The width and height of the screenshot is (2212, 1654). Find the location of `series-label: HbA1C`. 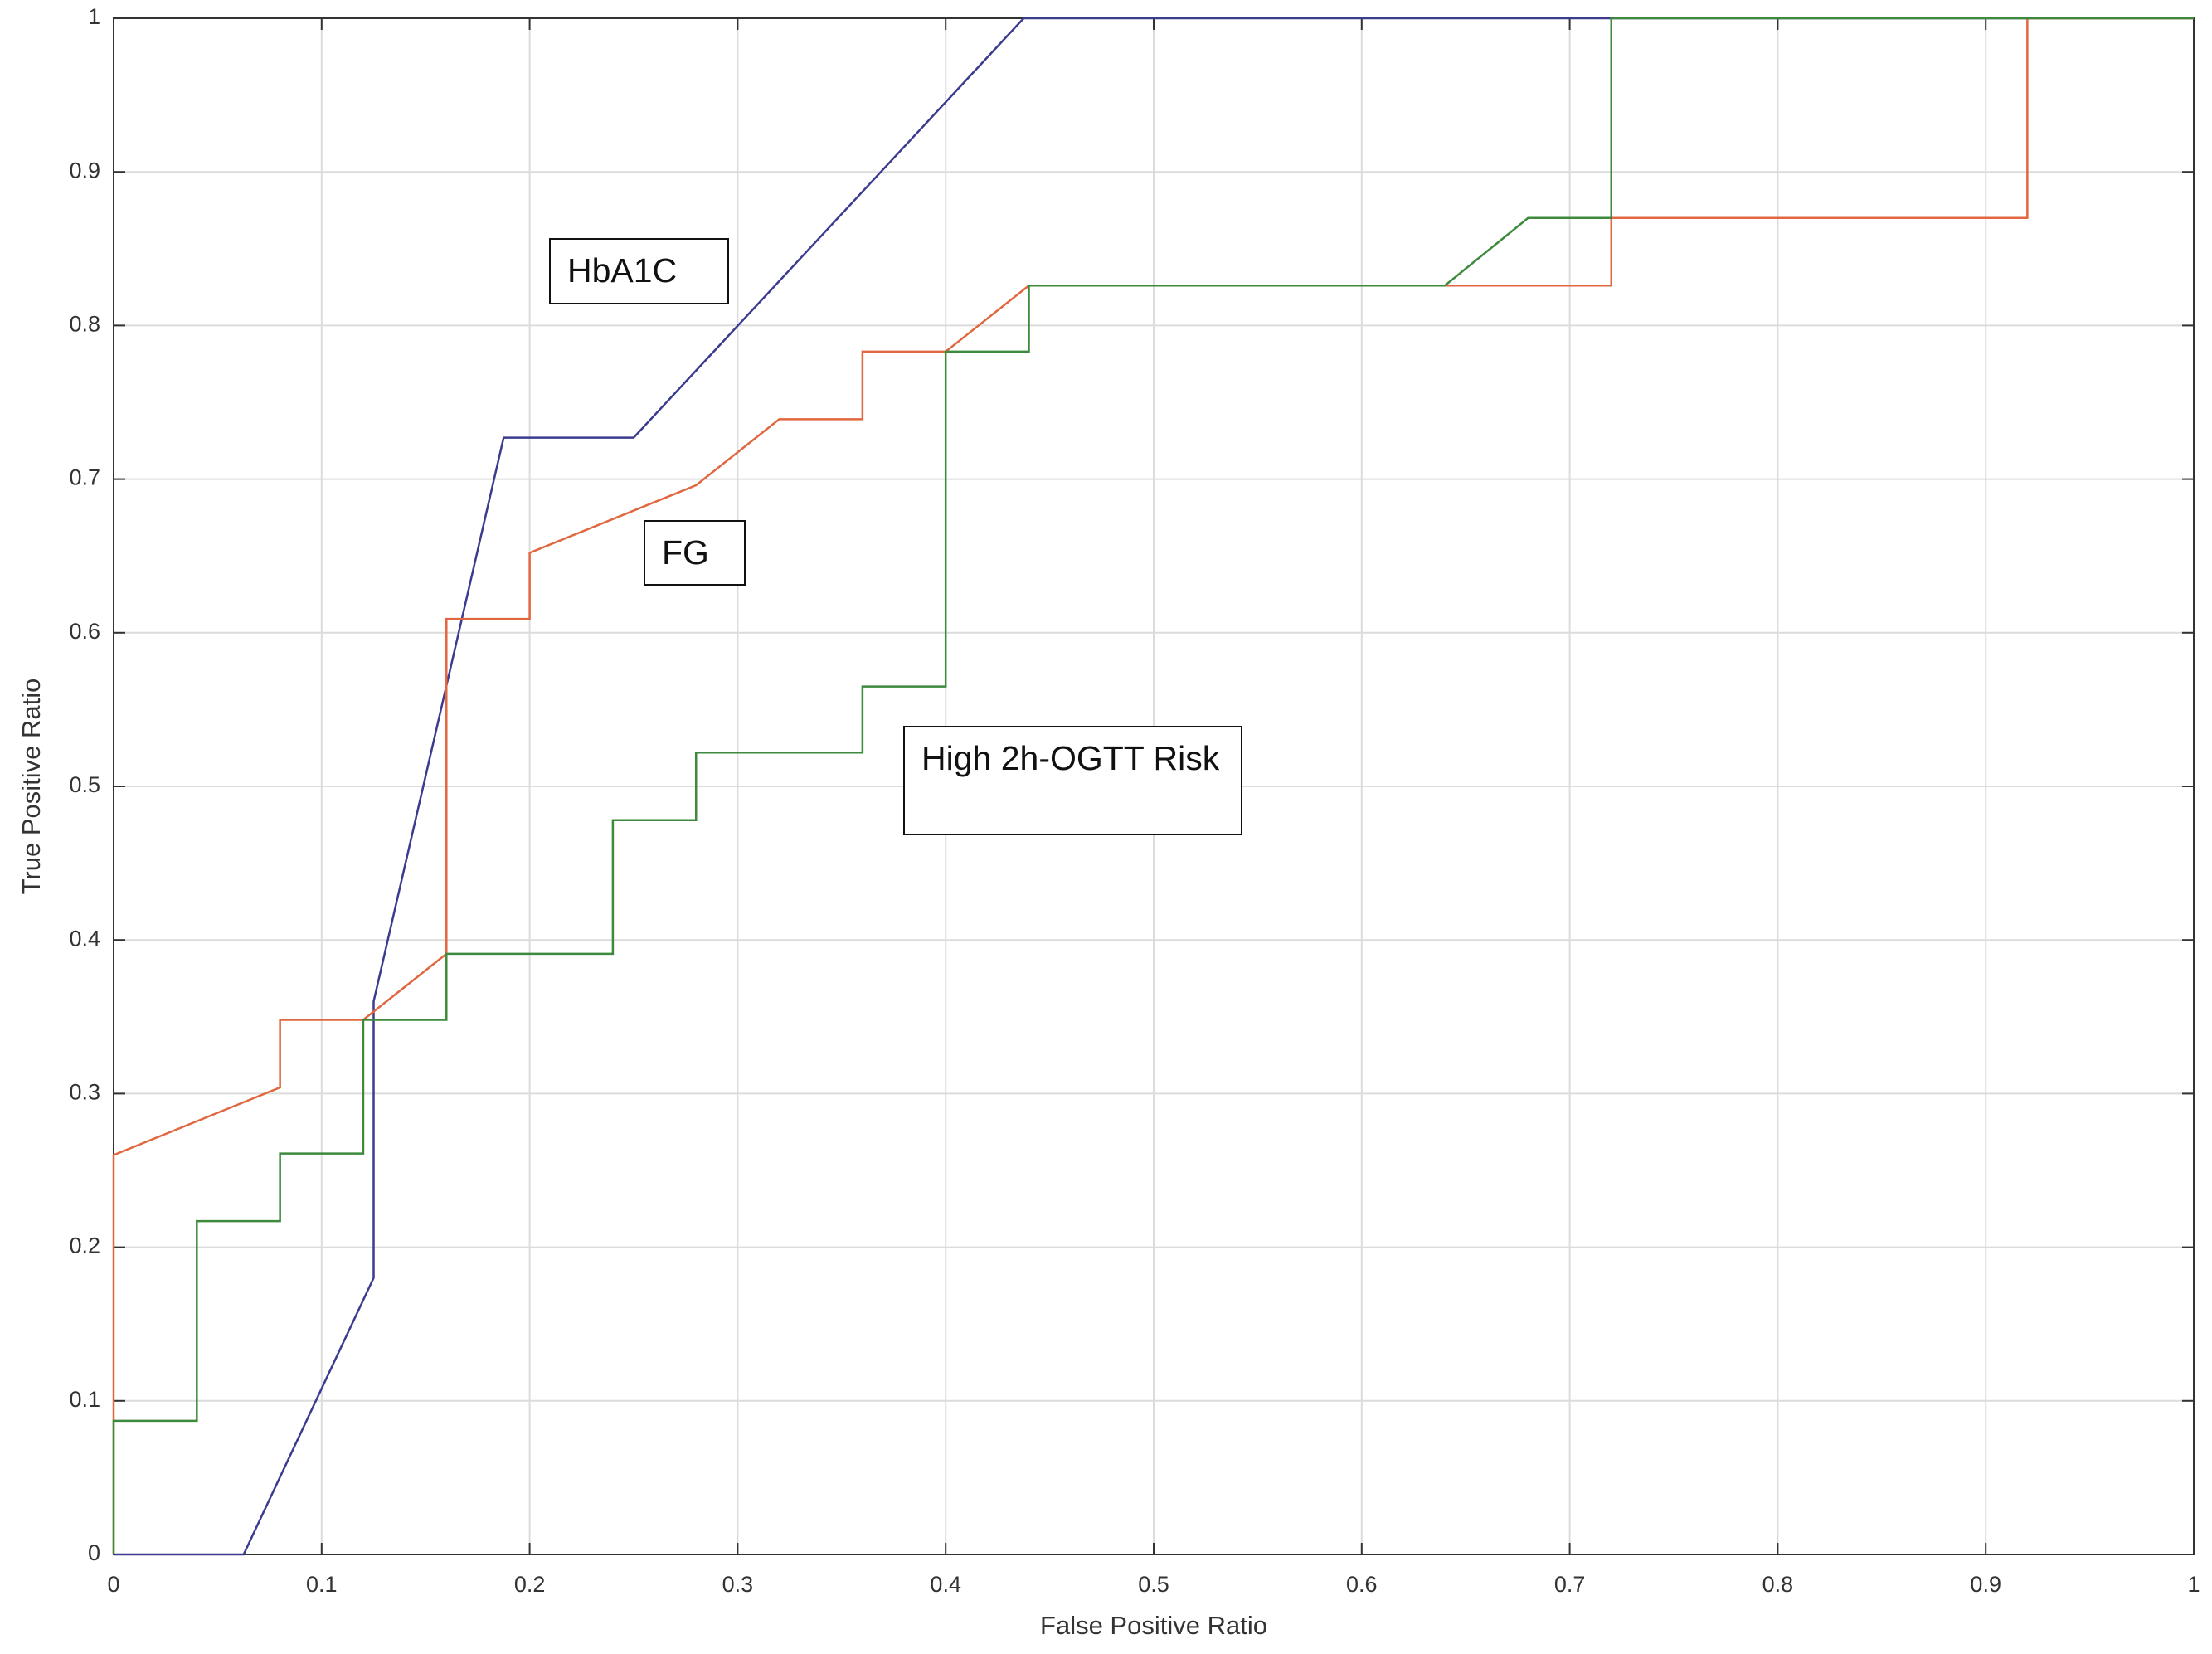

series-label: HbA1C is located at coordinates (639, 271).